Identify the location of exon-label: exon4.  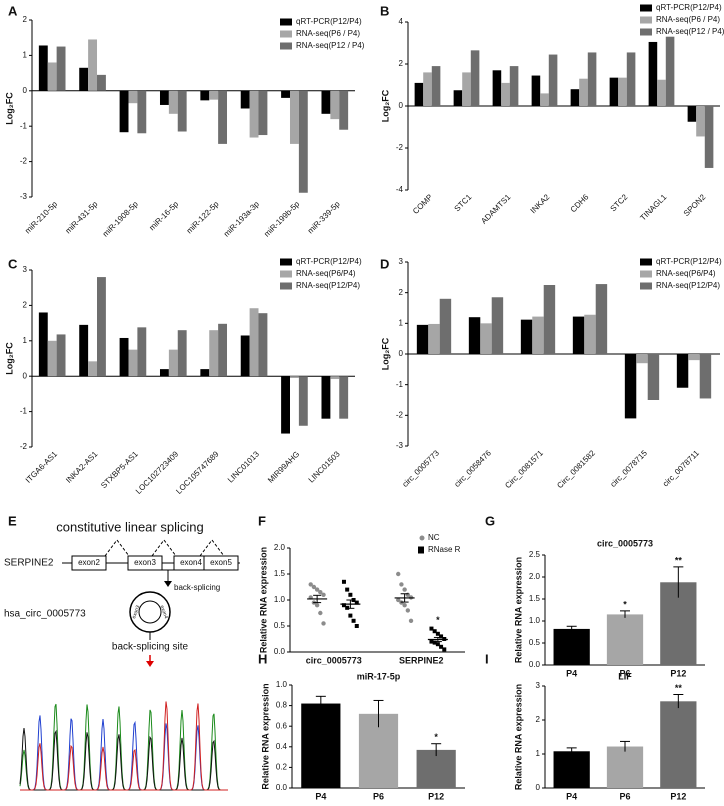
(191, 562).